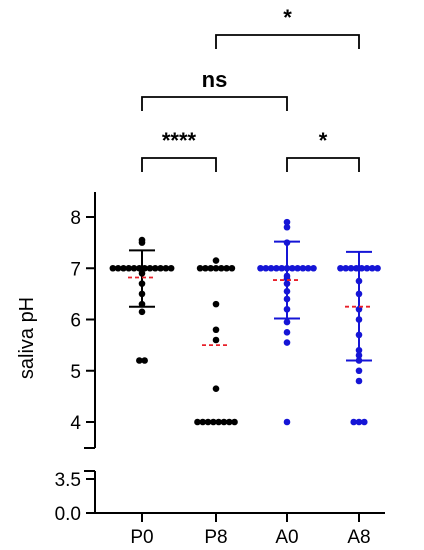  What do you see at coordinates (286, 537) in the screenshot?
I see `x-tick-label: A0` at bounding box center [286, 537].